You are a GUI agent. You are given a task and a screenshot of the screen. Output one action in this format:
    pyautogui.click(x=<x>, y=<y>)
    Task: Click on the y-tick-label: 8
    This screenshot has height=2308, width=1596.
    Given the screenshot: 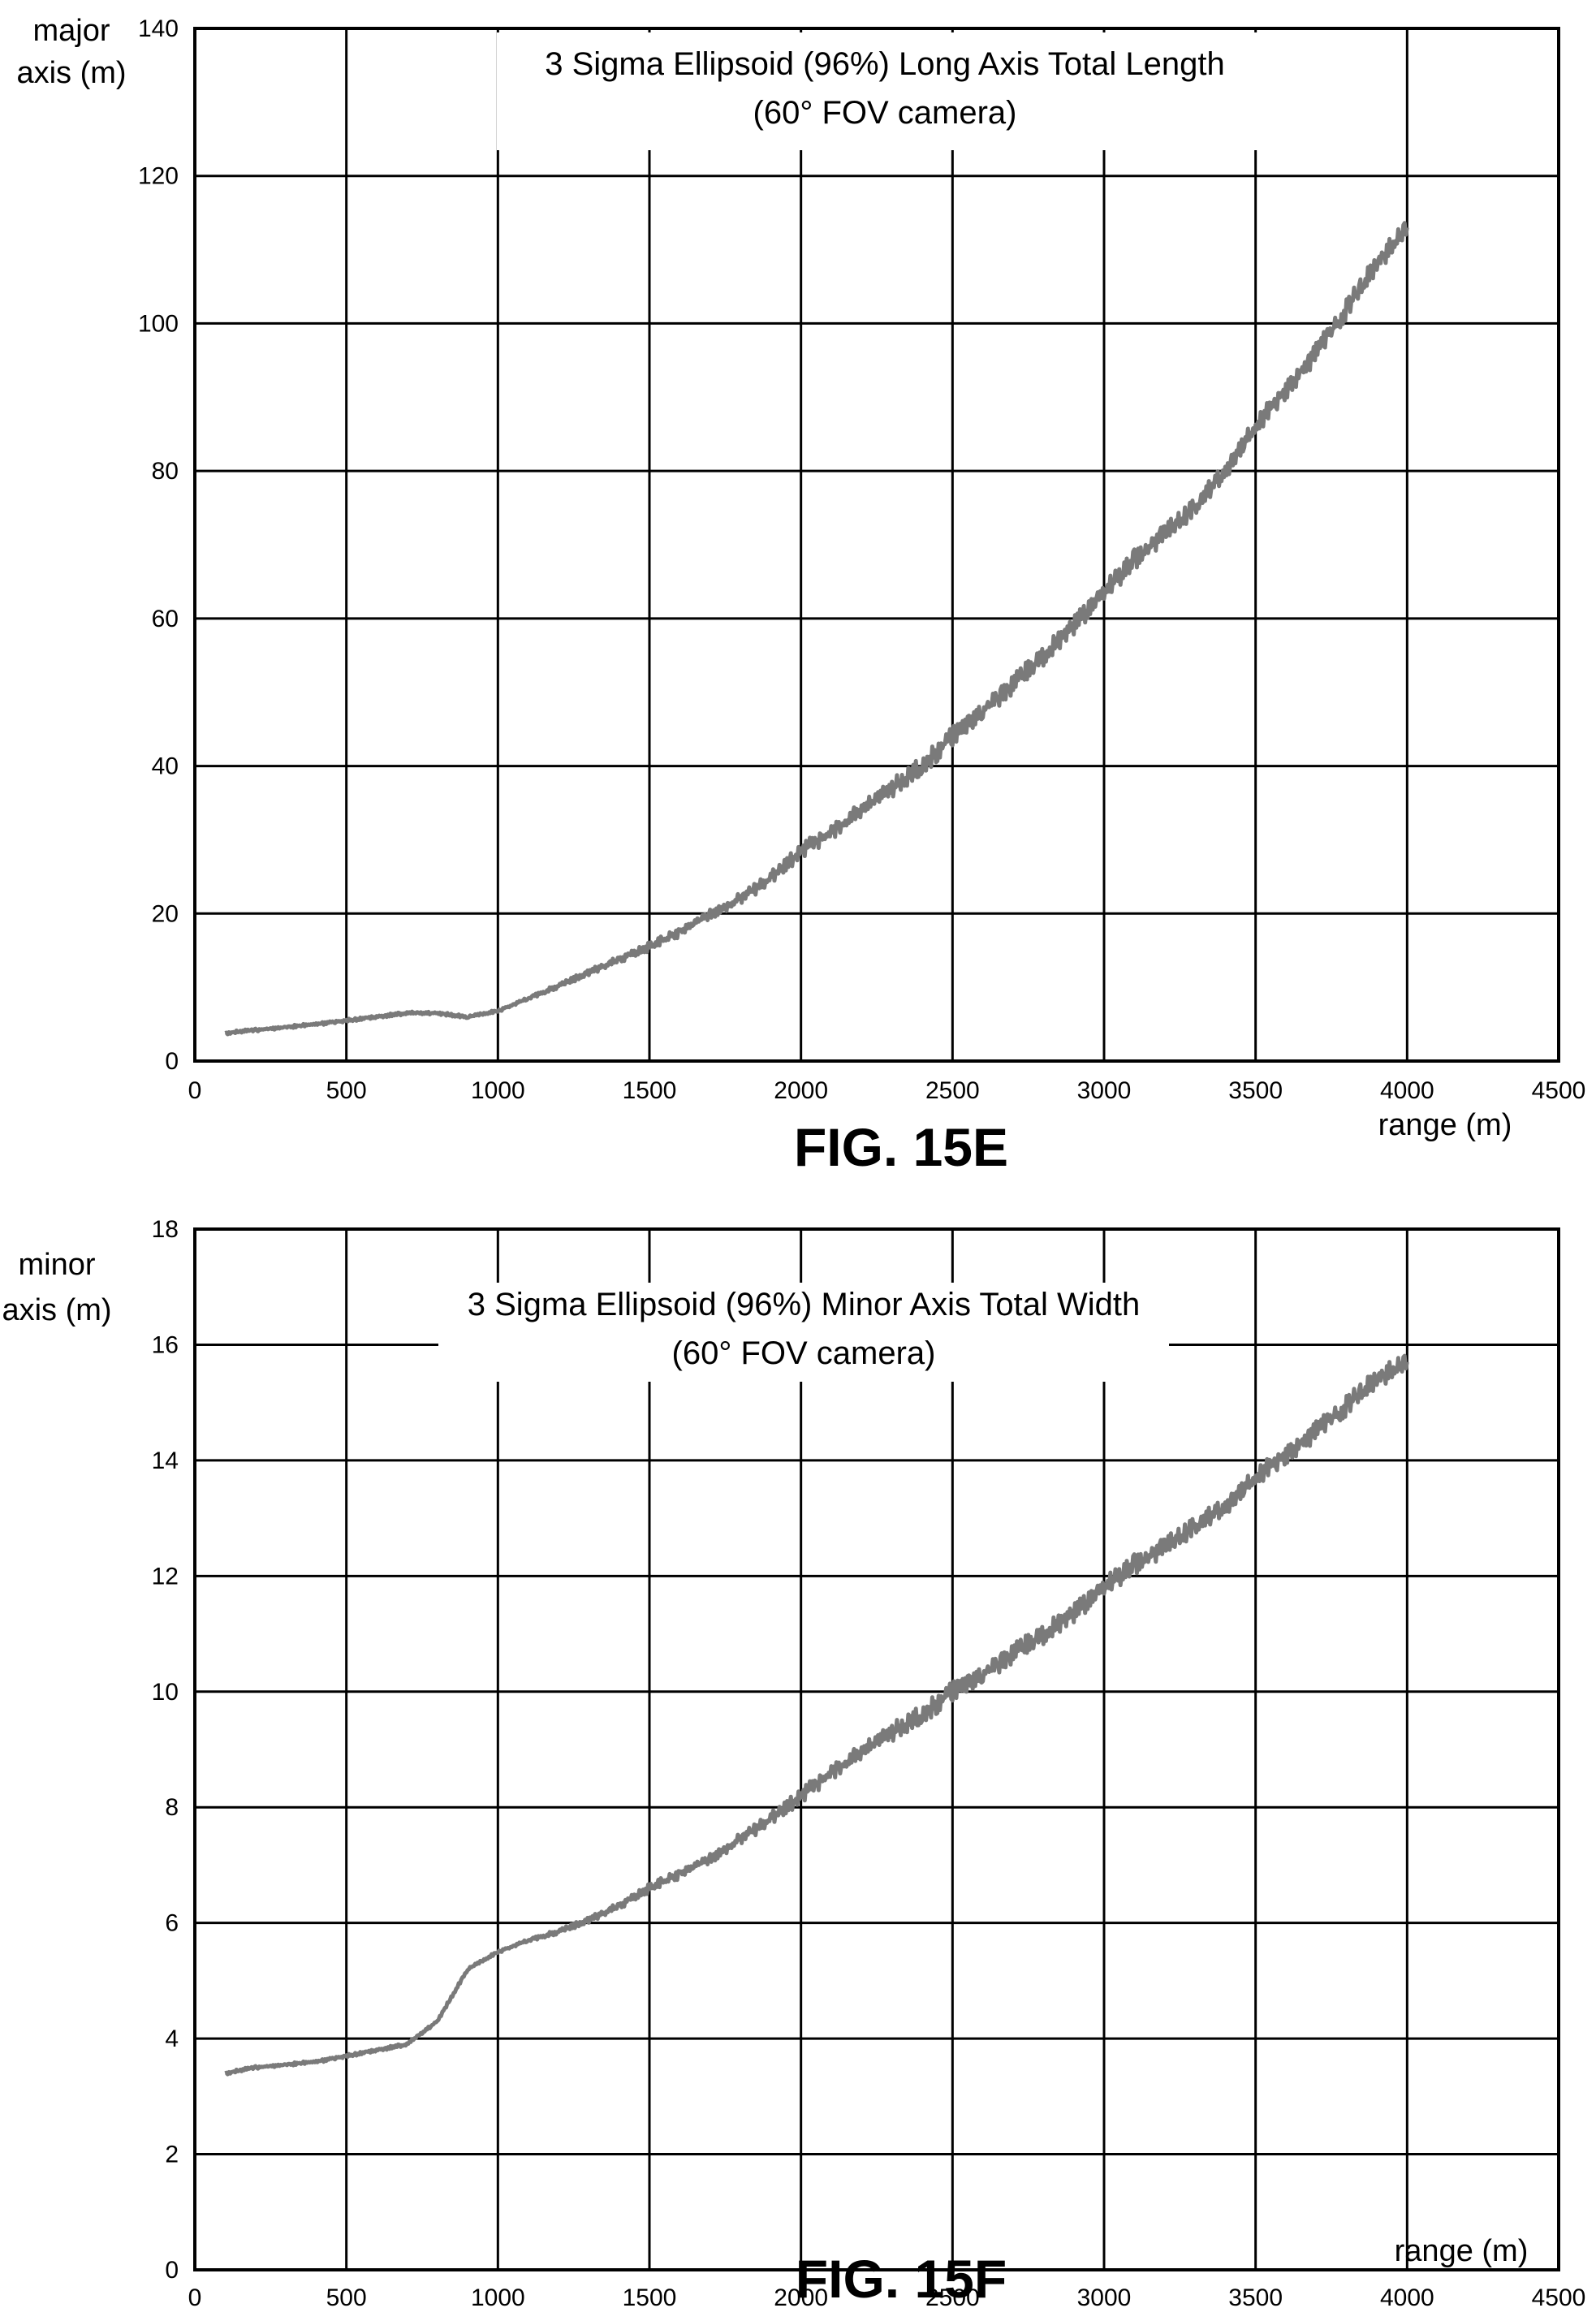 What is the action you would take?
    pyautogui.click(x=172, y=1807)
    